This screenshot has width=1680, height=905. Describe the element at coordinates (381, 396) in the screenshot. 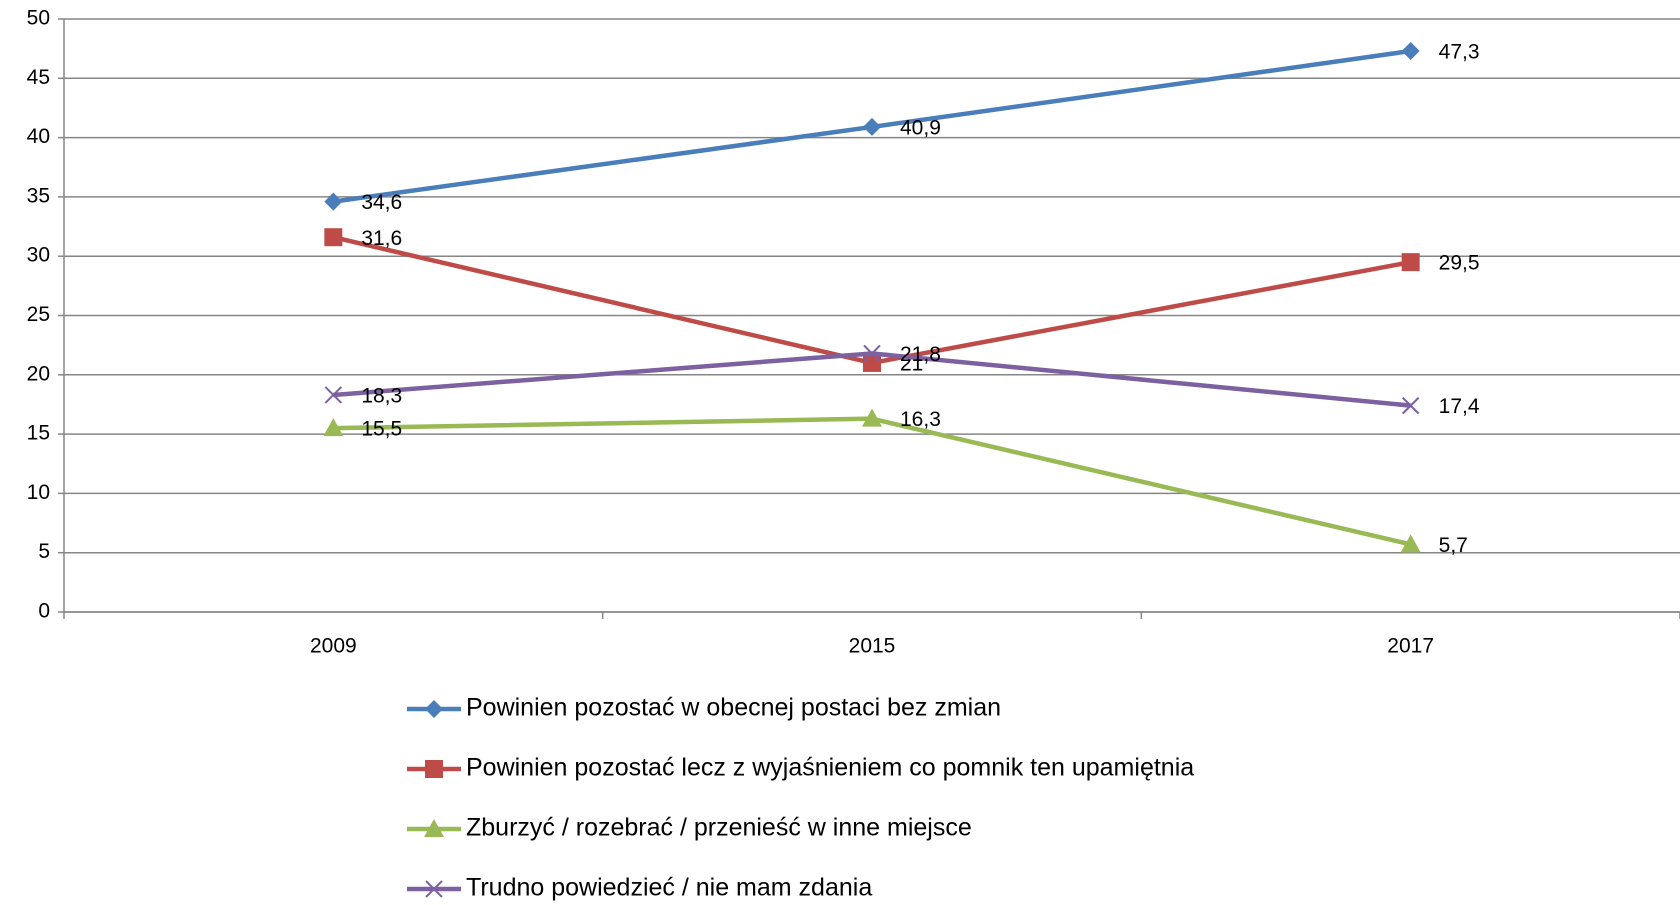

I see `data-label: 18,3` at that location.